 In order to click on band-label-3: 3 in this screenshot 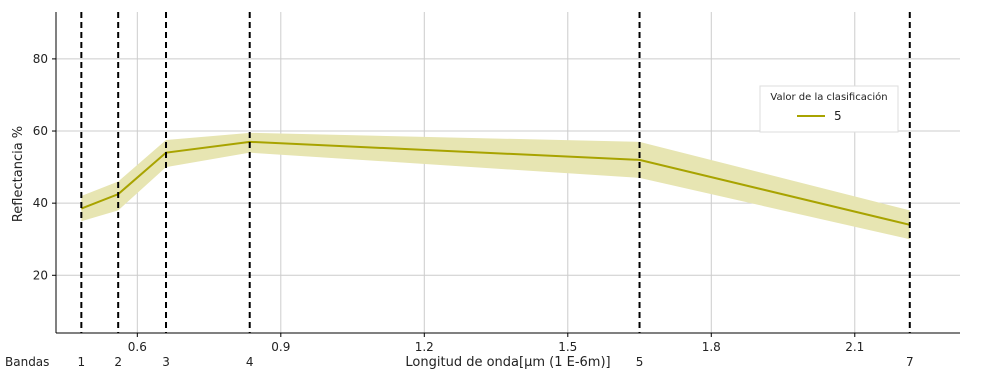, I will do `click(166, 362)`.